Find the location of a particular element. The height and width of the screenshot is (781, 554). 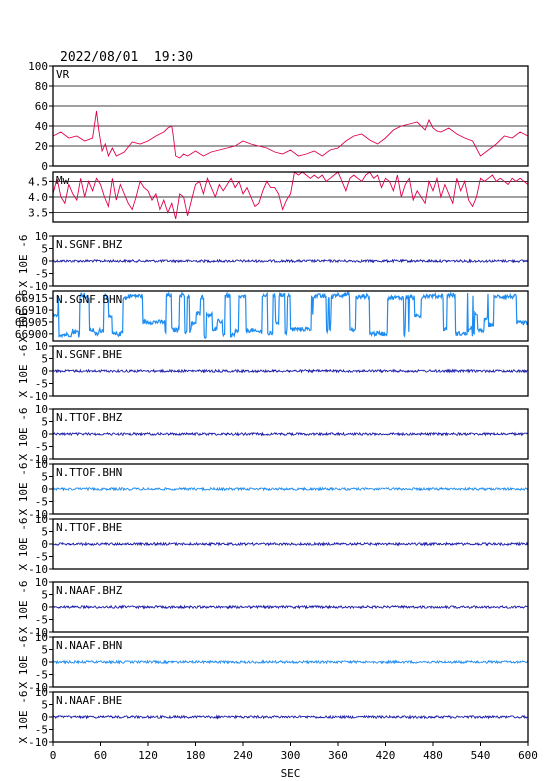

n-ttof-bhn-ytick-label-4: 10 is located at coordinates (41, 464).